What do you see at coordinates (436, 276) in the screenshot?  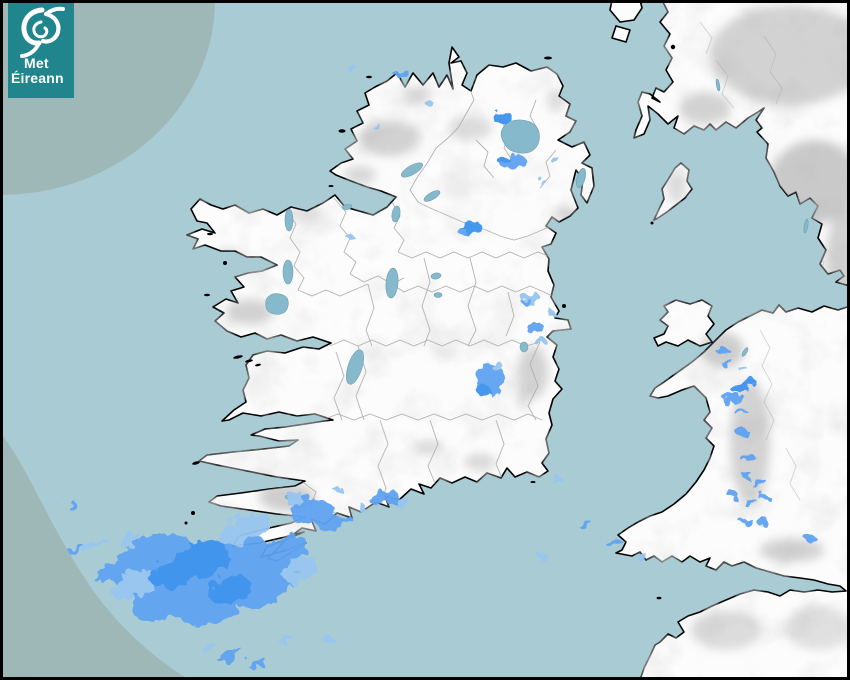 I see `lough-sheelin` at bounding box center [436, 276].